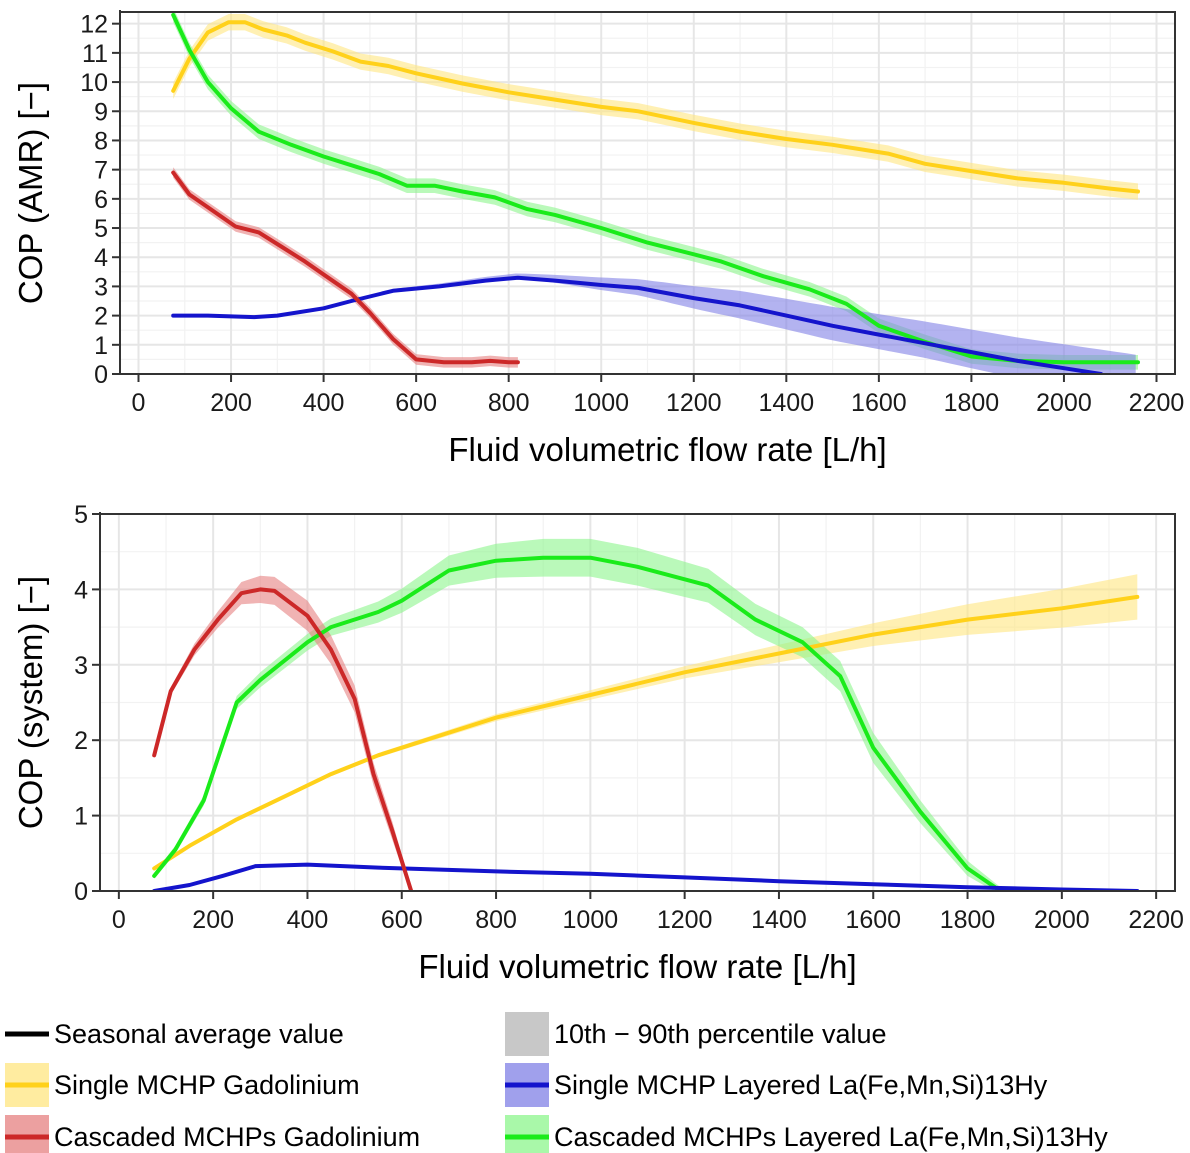 The image size is (1190, 1153). Describe the element at coordinates (101, 171) in the screenshot. I see `y-tick-label: 7` at that location.